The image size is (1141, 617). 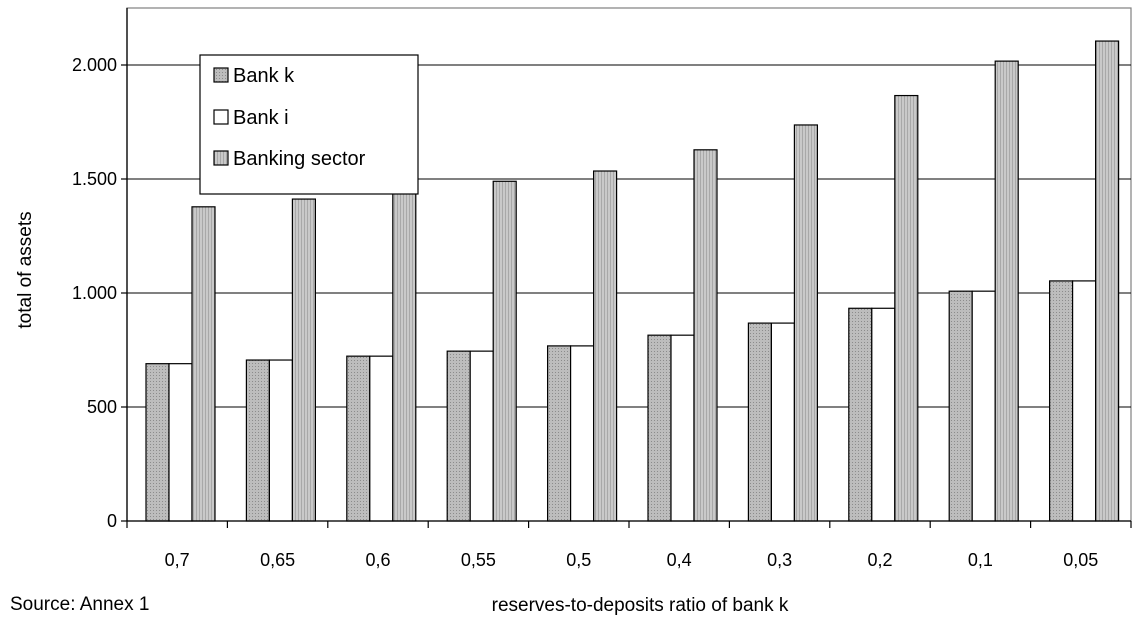 I want to click on x-tick-label: 0,5, so click(x=578, y=560).